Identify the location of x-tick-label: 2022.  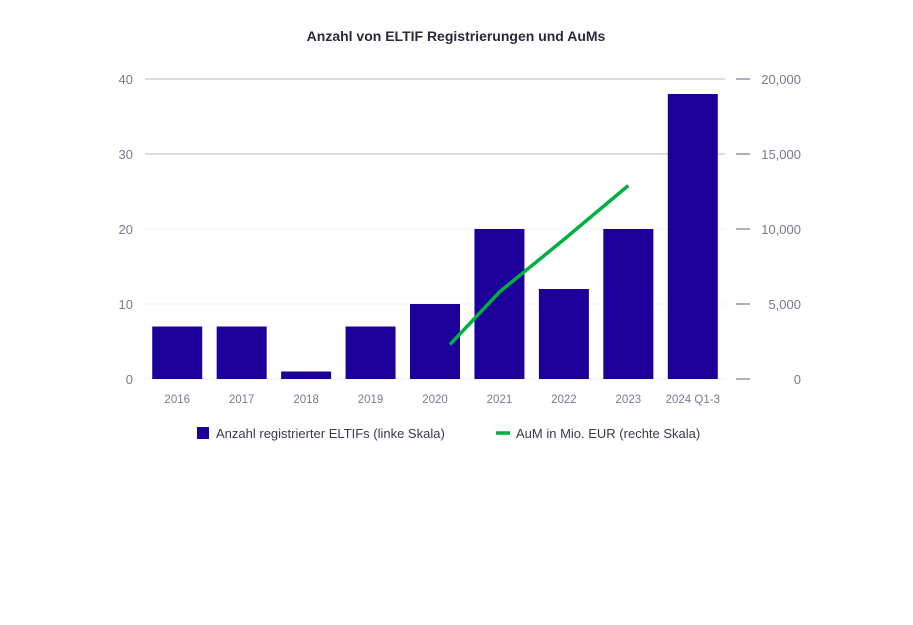
(564, 400).